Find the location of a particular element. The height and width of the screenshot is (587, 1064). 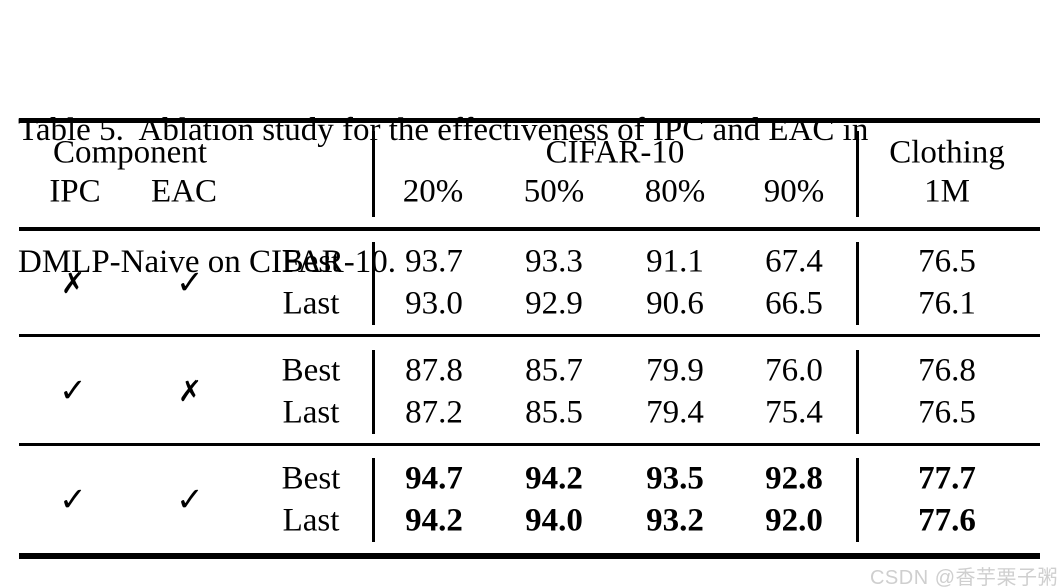

group1-last-90: 66.5 is located at coordinates (794, 303).